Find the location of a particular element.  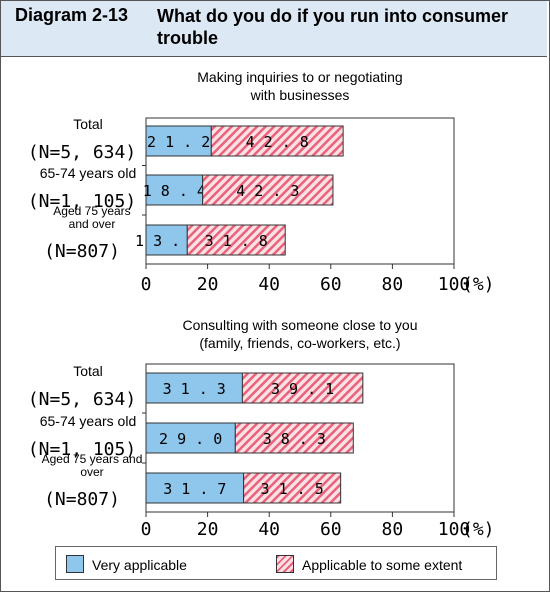

category-label: Aged 75 years and is located at coordinates (92, 459).